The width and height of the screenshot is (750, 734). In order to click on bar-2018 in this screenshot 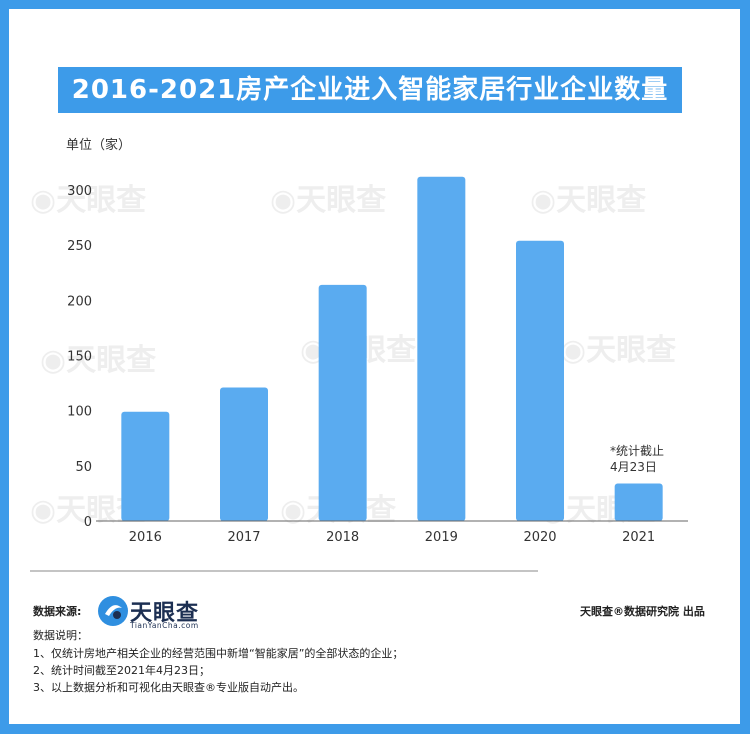, I will do `click(342, 402)`.